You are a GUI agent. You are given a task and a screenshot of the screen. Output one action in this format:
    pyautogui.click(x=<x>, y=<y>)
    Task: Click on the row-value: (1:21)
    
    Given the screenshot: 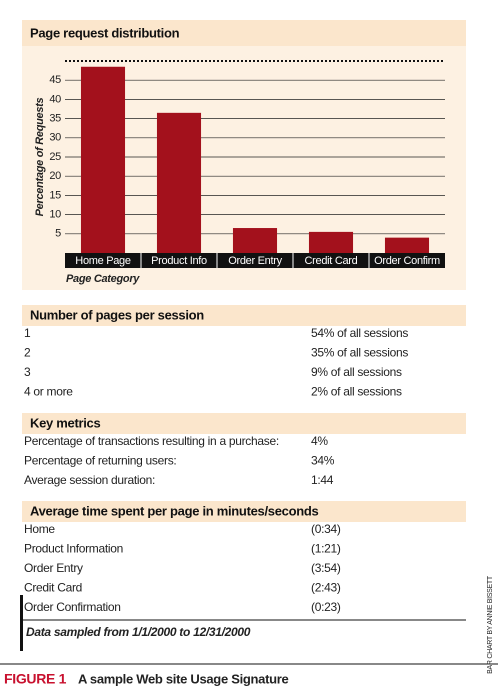 What is the action you would take?
    pyautogui.click(x=326, y=549)
    